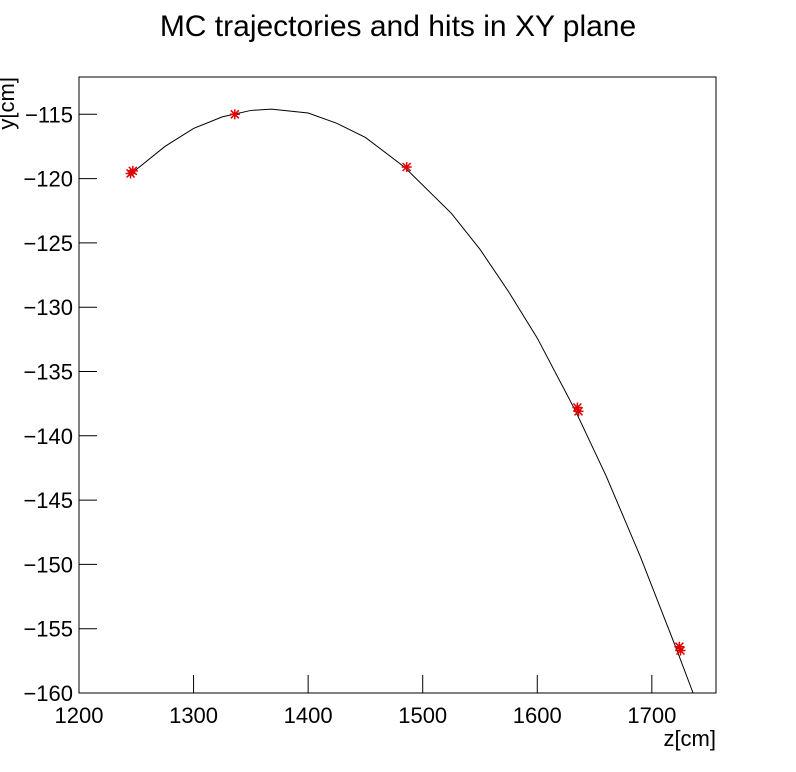 Image resolution: width=796 pixels, height=772 pixels. Describe the element at coordinates (48, 629) in the screenshot. I see `y-tick-label: −155` at that location.